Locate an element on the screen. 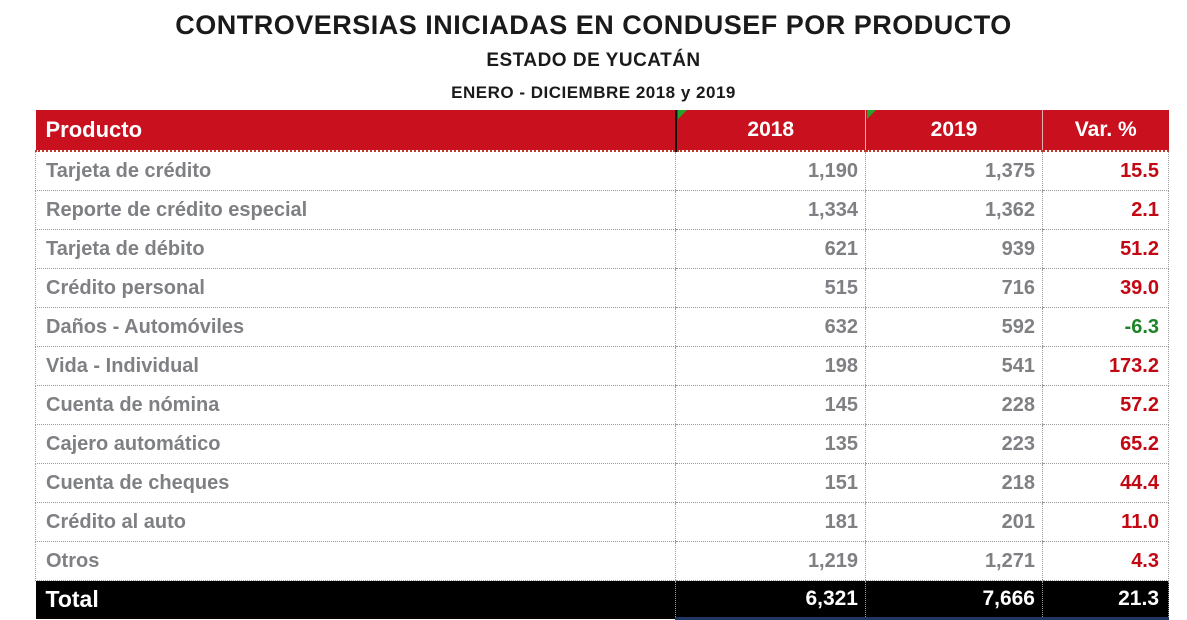 The width and height of the screenshot is (1187, 620). table-footer: Total 6,321 7,666 21.3 is located at coordinates (602, 600).